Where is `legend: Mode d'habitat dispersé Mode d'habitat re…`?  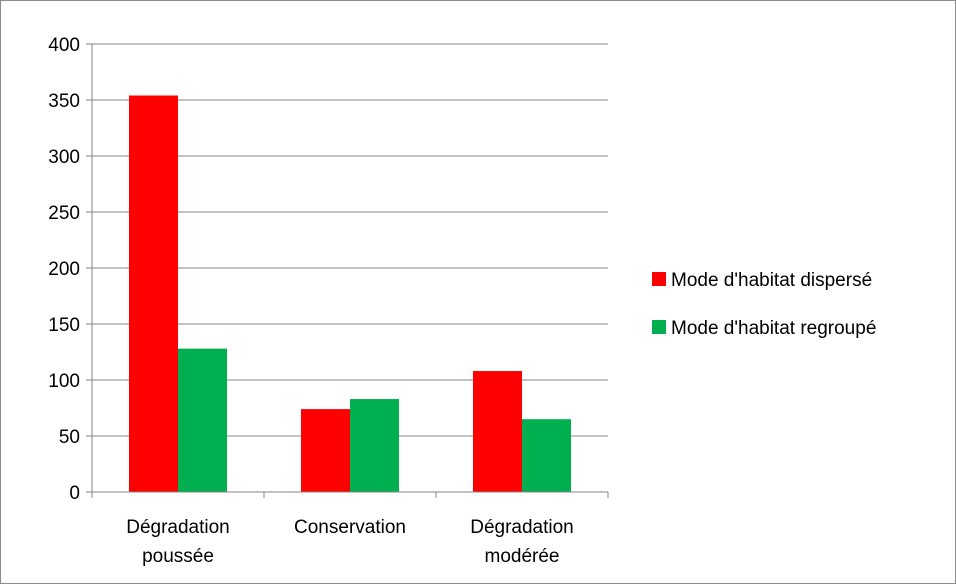 legend: Mode d'habitat dispersé Mode d'habitat re… is located at coordinates (764, 304).